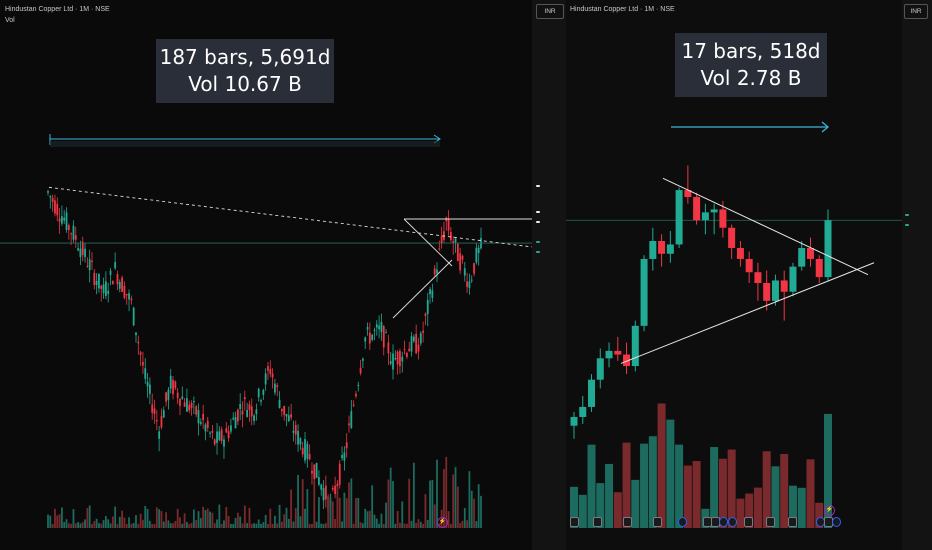 The height and width of the screenshot is (550, 932). I want to click on right-currency-badge: INR, so click(916, 11).